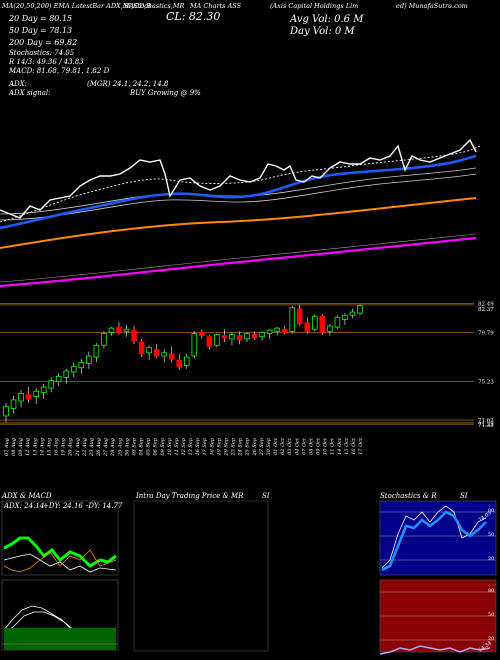 This screenshot has width=500, height=660. Describe the element at coordinates (238, 191) in the screenshot. I see `ma50-line` at that location.